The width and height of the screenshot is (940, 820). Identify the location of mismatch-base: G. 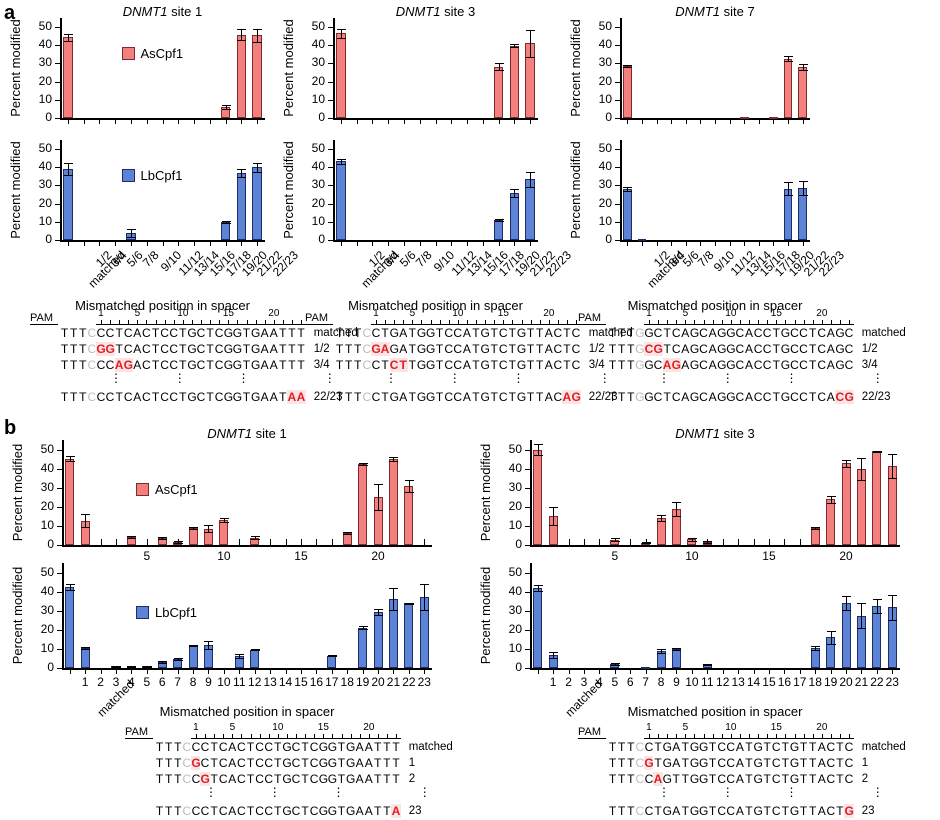
(205, 779).